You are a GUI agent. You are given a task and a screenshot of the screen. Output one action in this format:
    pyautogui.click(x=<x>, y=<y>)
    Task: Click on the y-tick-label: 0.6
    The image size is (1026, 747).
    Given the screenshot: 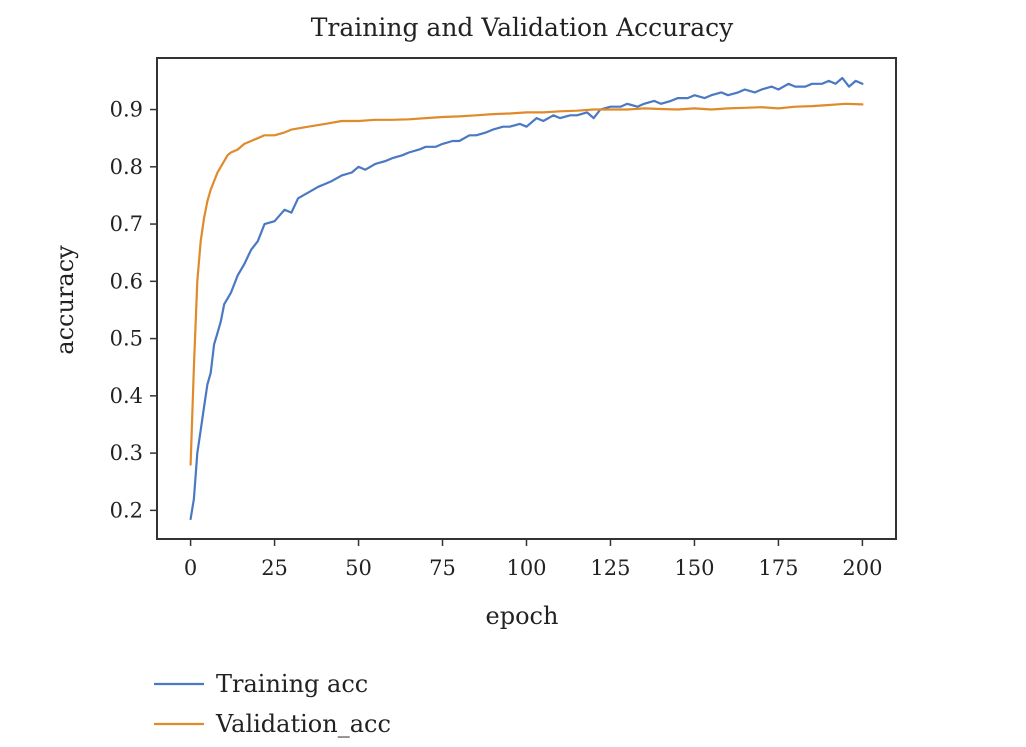 What is the action you would take?
    pyautogui.click(x=126, y=281)
    